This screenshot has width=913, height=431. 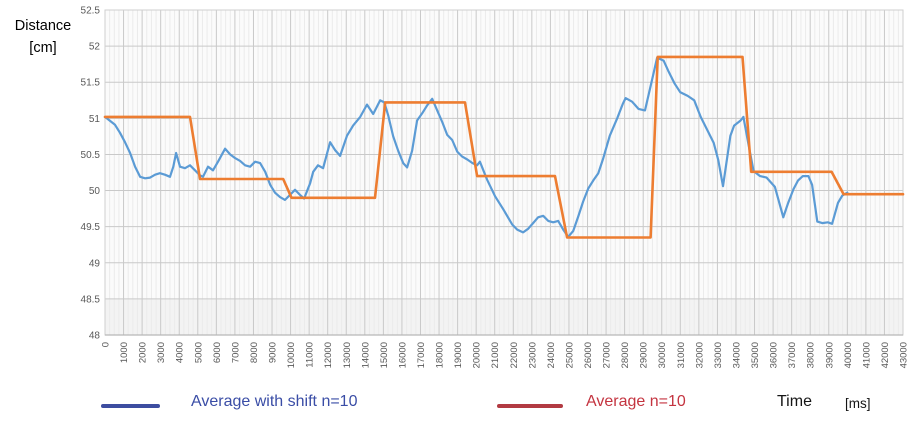 I want to click on y-tick-label: 50.5, so click(x=91, y=155).